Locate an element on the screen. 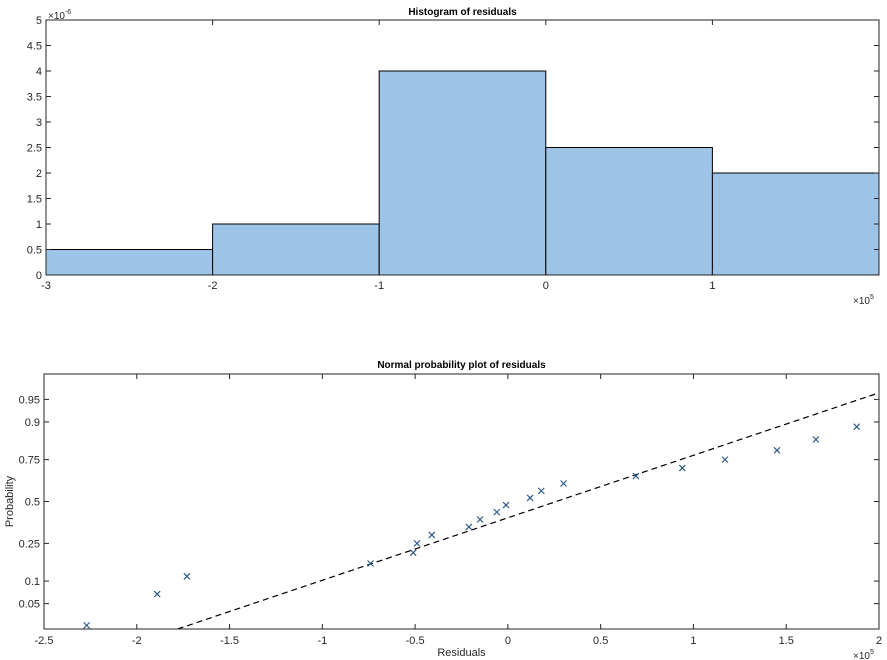 Image resolution: width=887 pixels, height=660 pixels. hist-x-tick-label: 0 is located at coordinates (546, 286).